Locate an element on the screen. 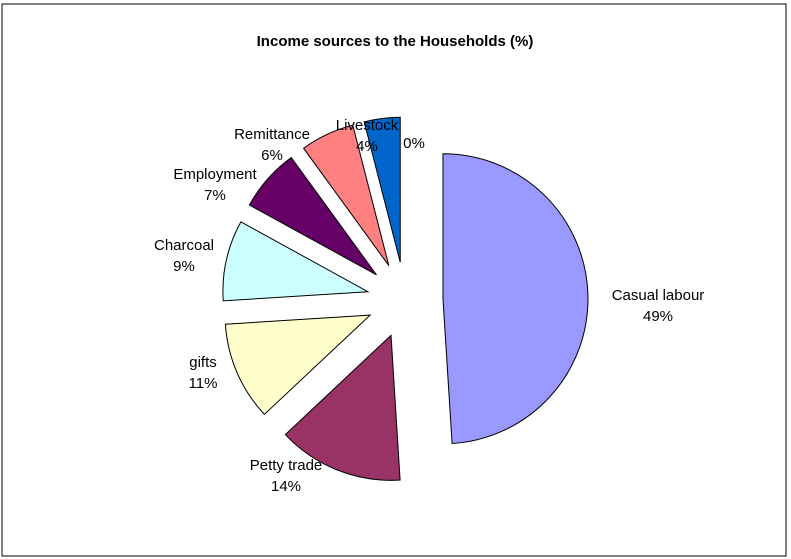 This screenshot has width=791, height=559. slice-value-label: 7% is located at coordinates (215, 195).